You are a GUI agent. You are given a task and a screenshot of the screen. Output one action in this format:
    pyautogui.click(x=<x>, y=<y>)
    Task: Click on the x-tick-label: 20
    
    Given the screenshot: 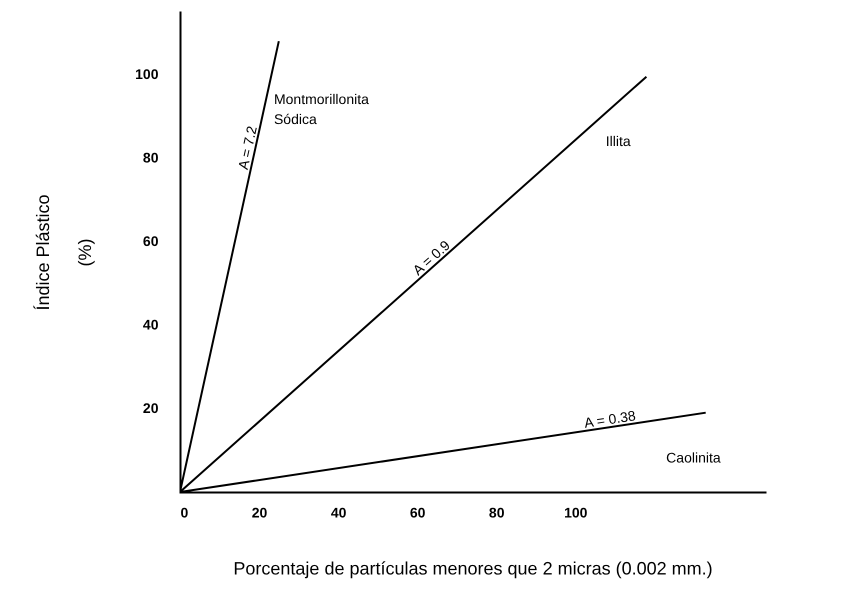 What is the action you would take?
    pyautogui.click(x=260, y=512)
    